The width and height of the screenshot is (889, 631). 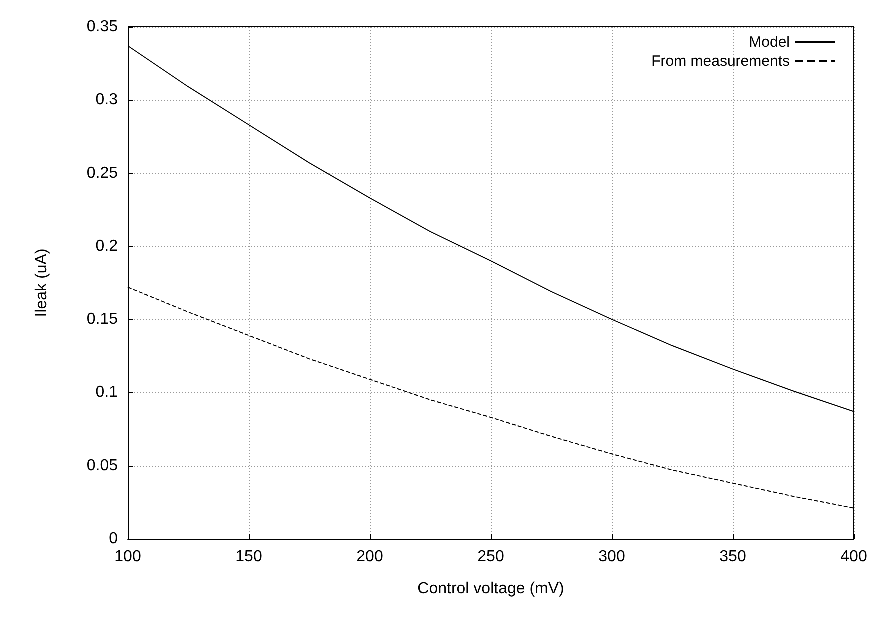 What do you see at coordinates (102, 319) in the screenshot?
I see `y-tick-label: 0.15` at bounding box center [102, 319].